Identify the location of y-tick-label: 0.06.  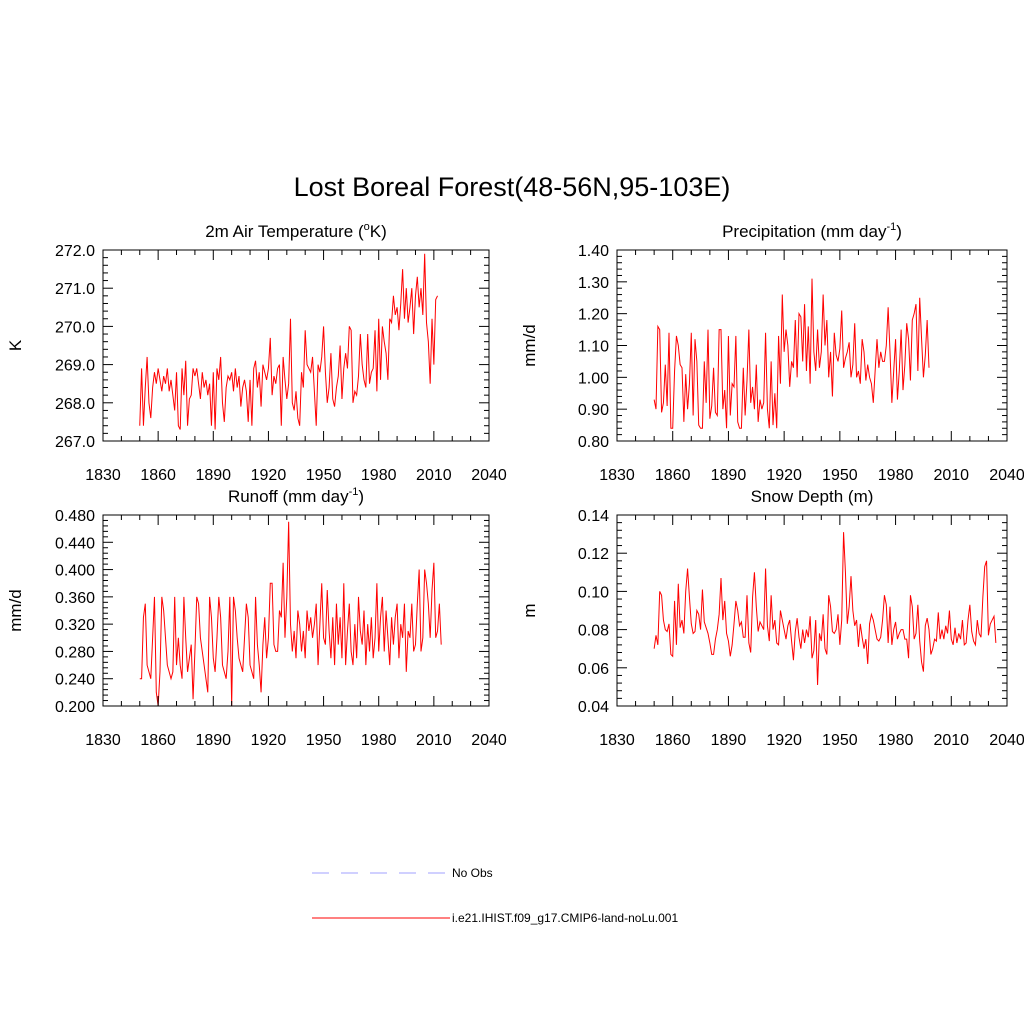
(593, 669).